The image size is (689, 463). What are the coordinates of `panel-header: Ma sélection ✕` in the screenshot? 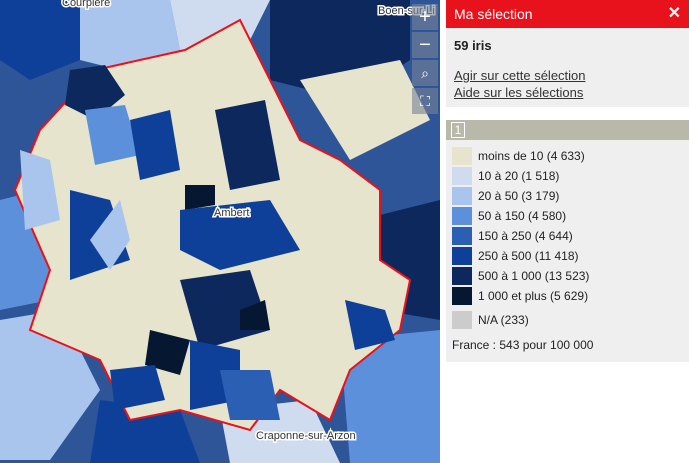 It's located at (567, 14).